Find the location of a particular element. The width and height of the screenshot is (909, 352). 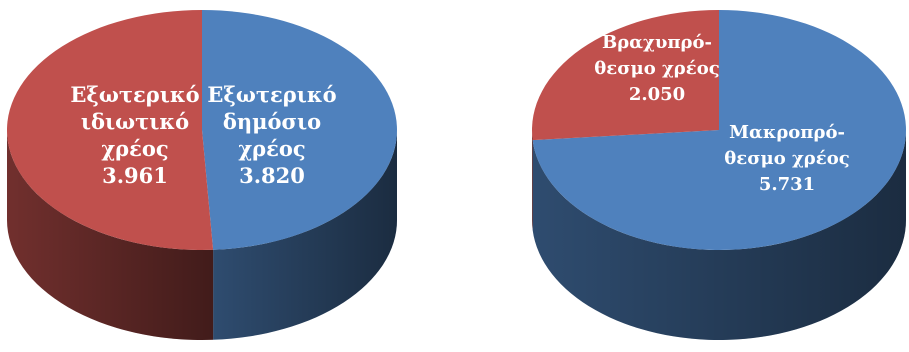

pie-0-slice-0-side-shading is located at coordinates (305, 235).